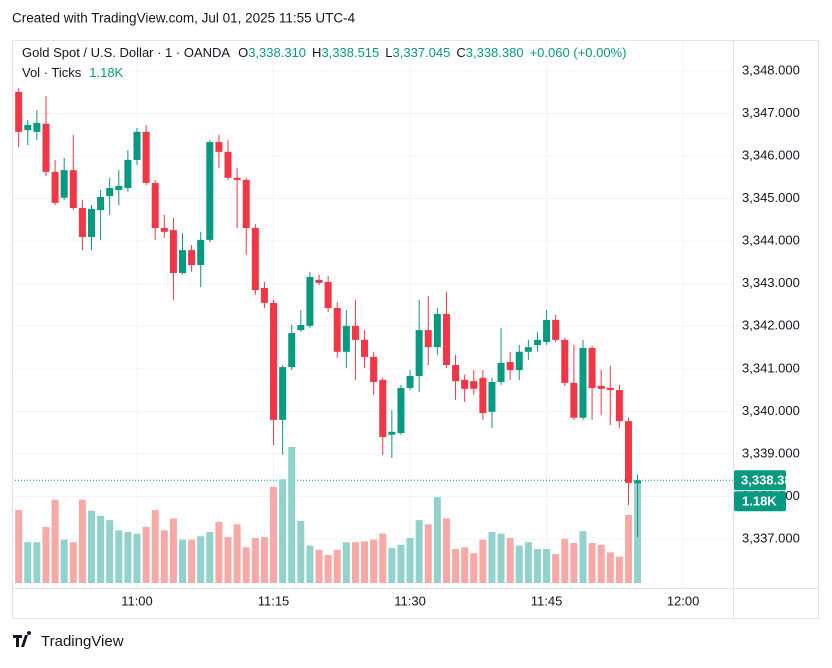  I want to click on y-tick-label: 3,347.000, so click(771, 112).